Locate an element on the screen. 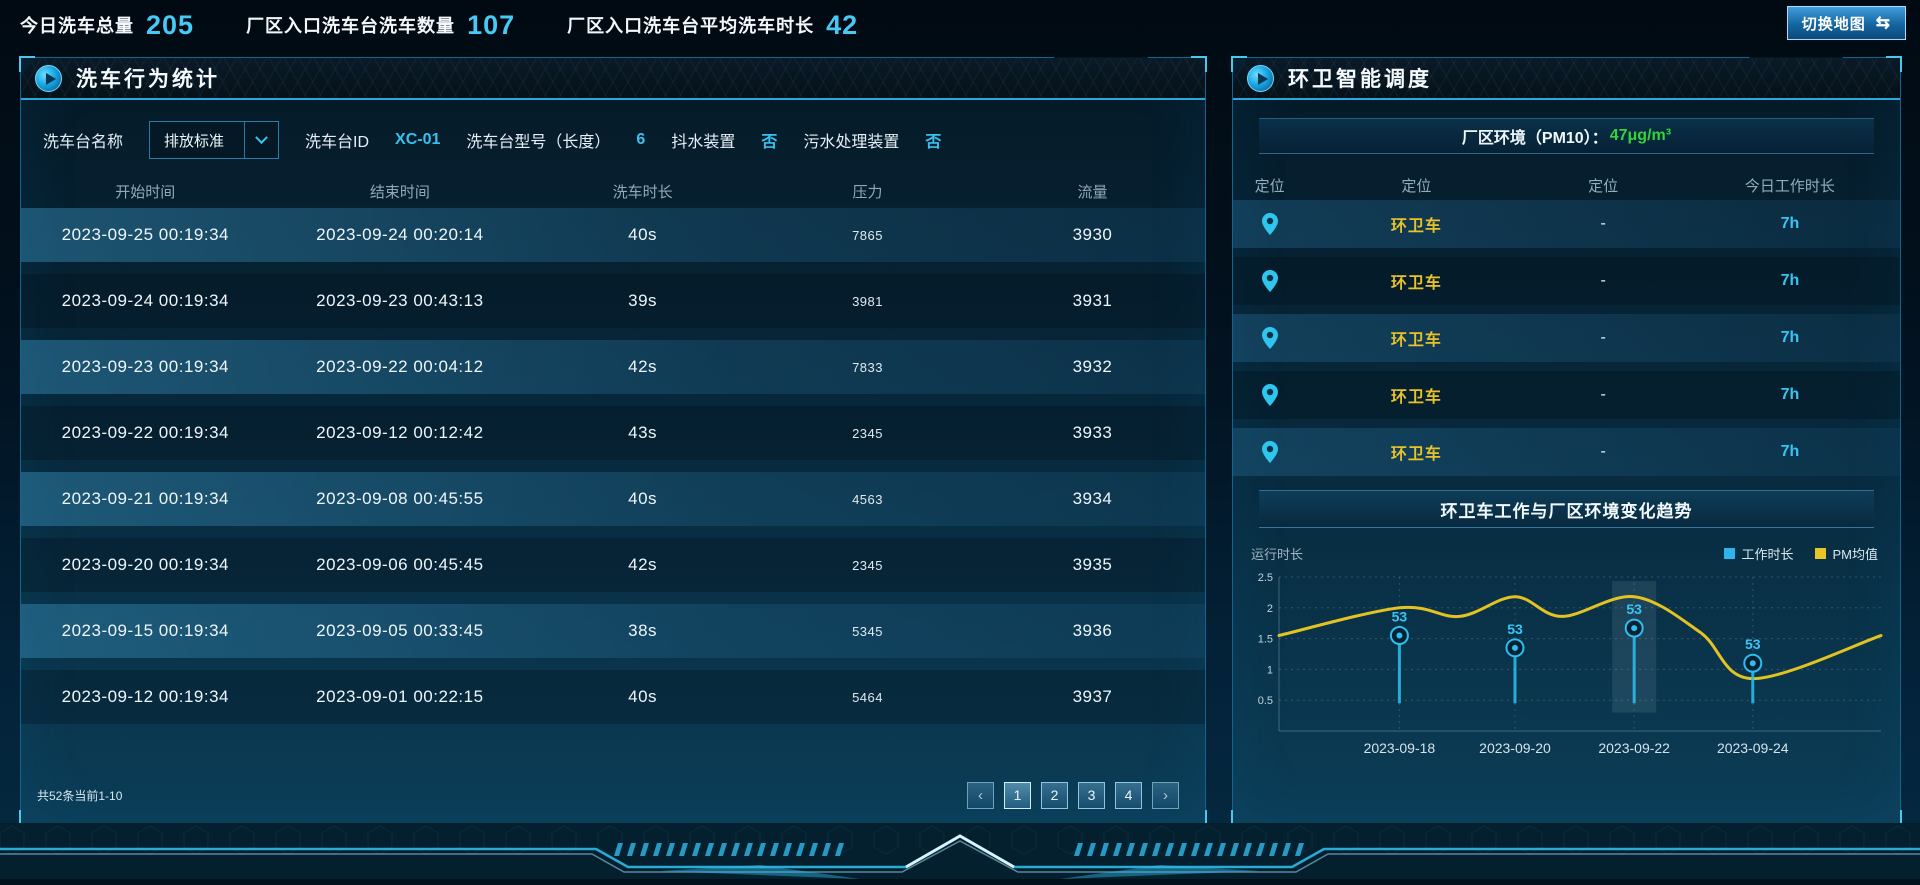 This screenshot has width=1920, height=885. chart-legend: 工作时长 PM均值 is located at coordinates (1801, 553).